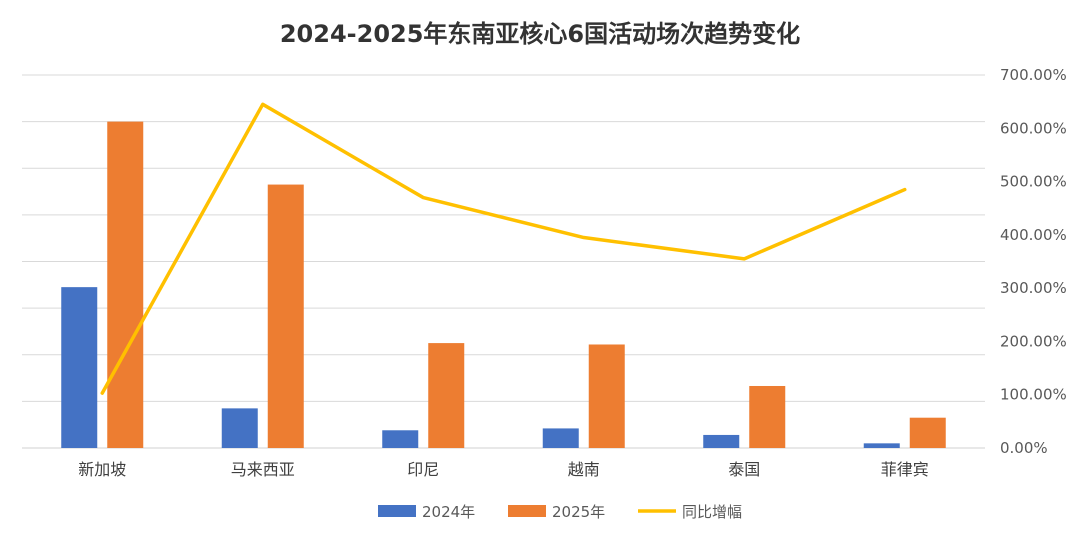 The width and height of the screenshot is (1080, 541). Describe the element at coordinates (712, 512) in the screenshot. I see `legend-label: 同比增幅` at that location.